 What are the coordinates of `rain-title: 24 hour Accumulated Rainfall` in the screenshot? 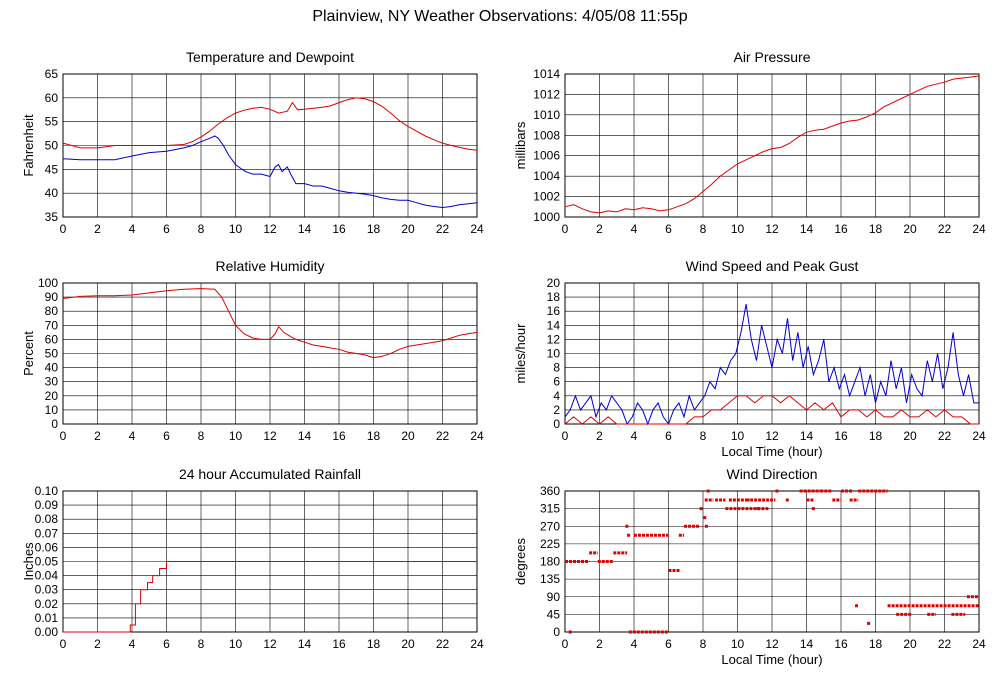 It's located at (270, 474).